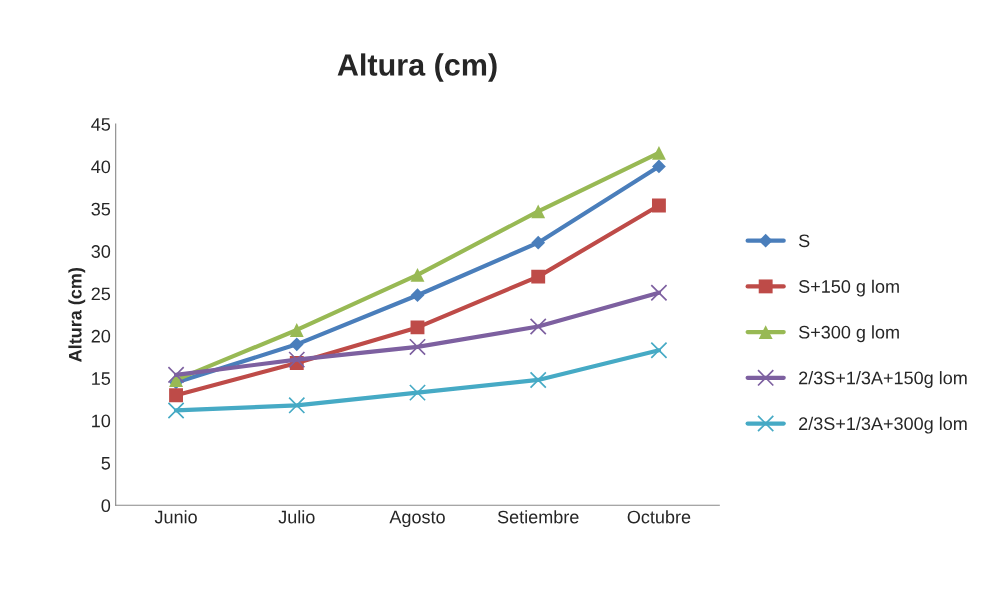 The height and width of the screenshot is (591, 1006). Describe the element at coordinates (106, 506) in the screenshot. I see `y-tick-label: 0` at that location.